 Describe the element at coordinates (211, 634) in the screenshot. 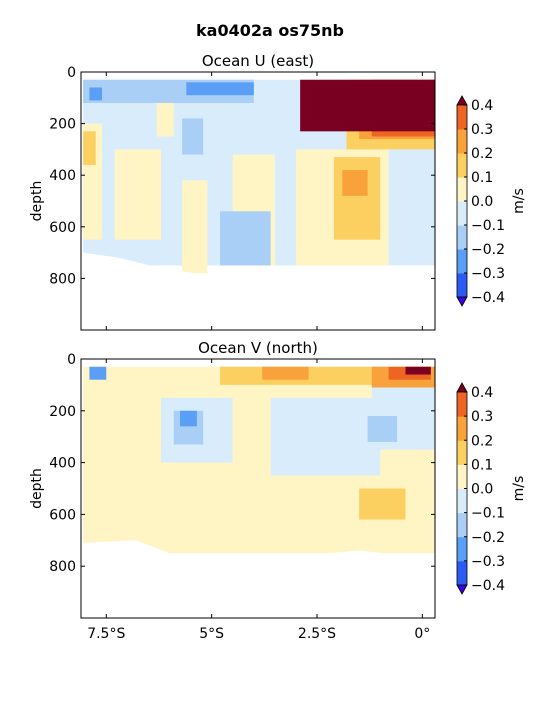

I see `x-tick-label: 5°S` at that location.